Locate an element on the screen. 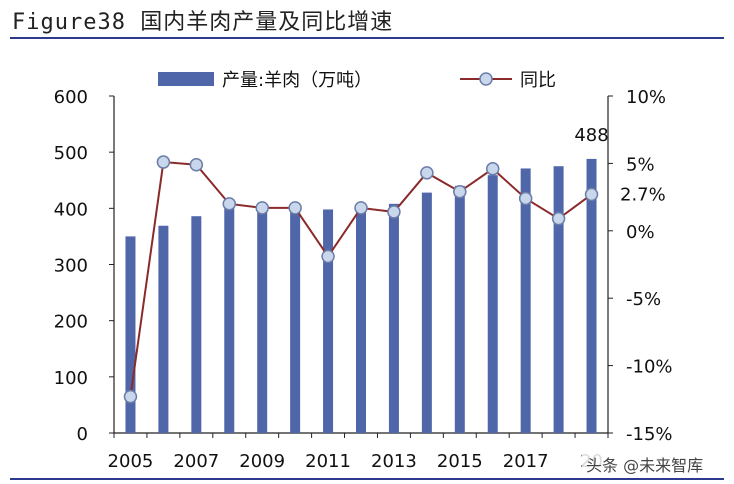  right-tick-label: -10% is located at coordinates (649, 367).